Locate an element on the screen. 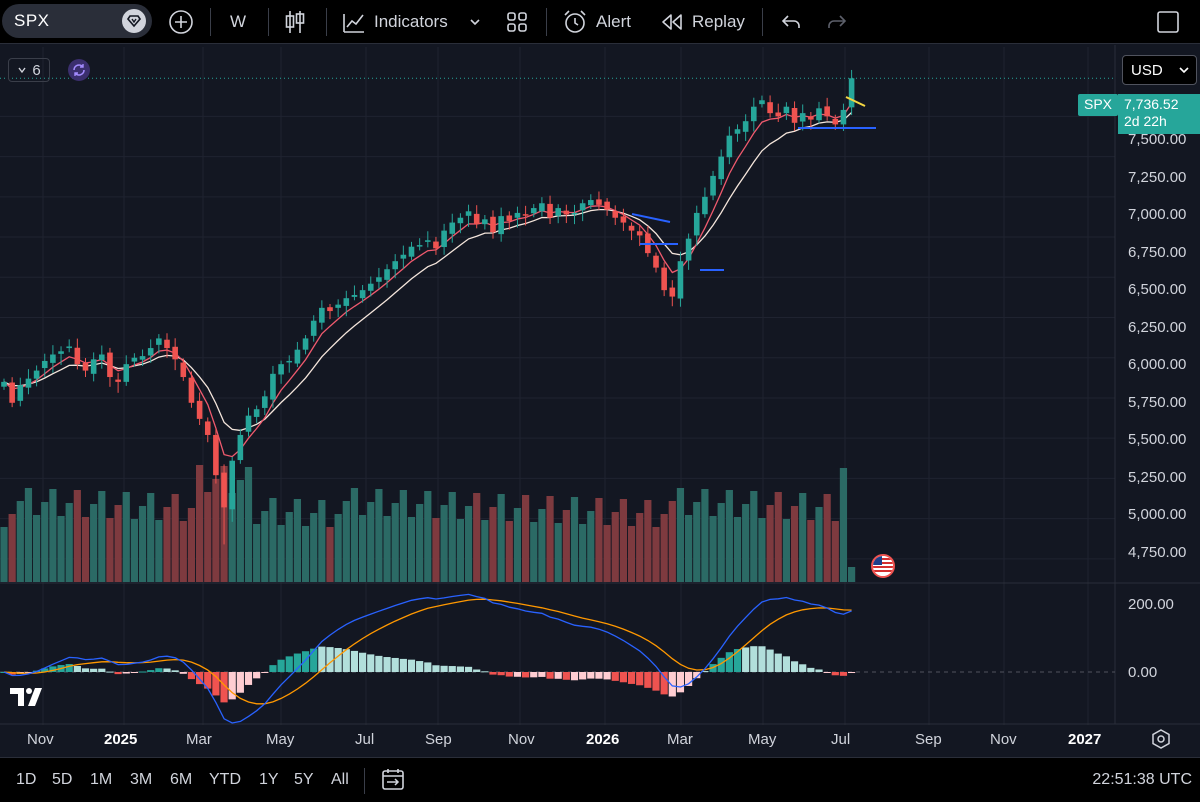 Image resolution: width=1200 pixels, height=802 pixels. indicators-button: Indicators is located at coordinates (412, 22).